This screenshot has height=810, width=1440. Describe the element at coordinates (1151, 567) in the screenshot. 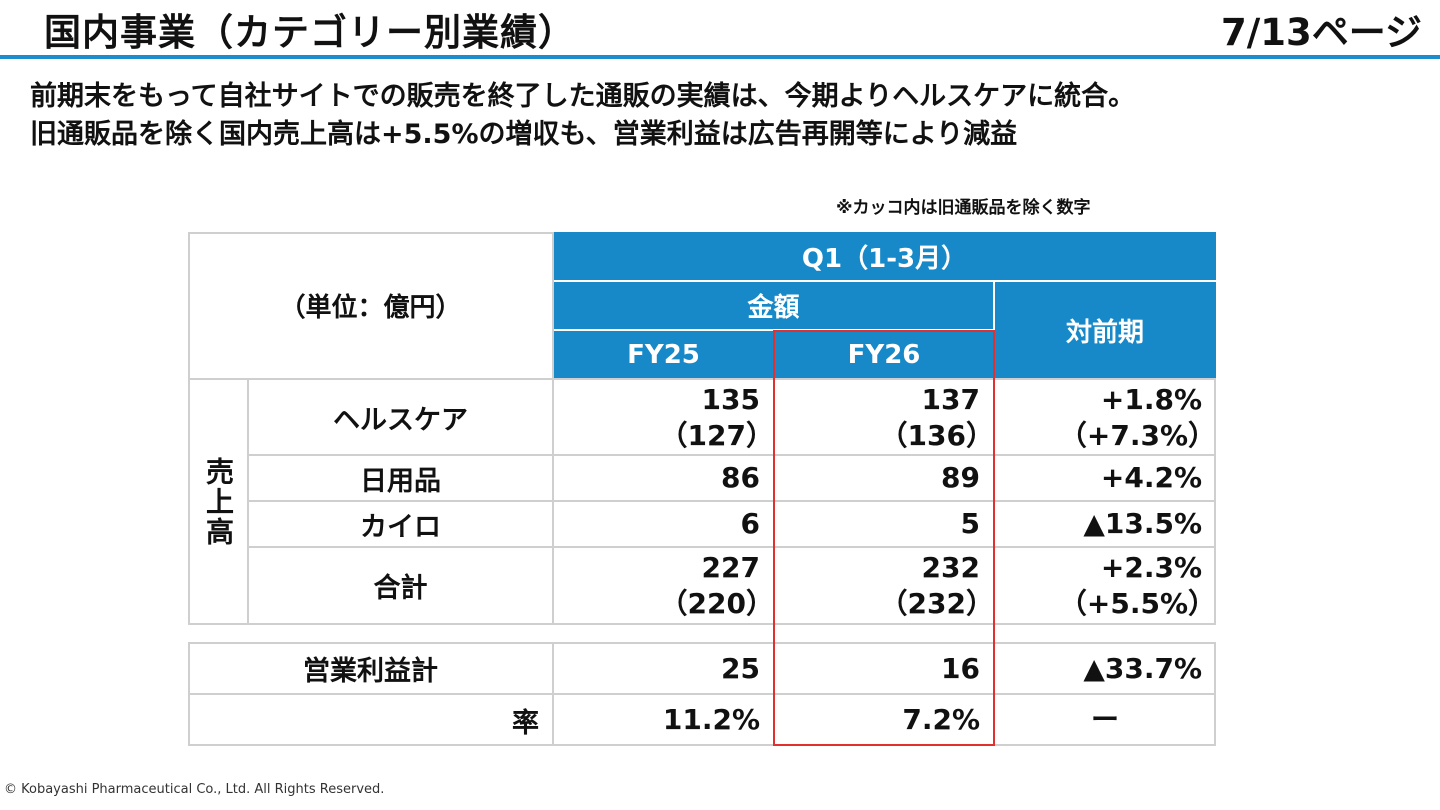

I see `total-yoy-value: +2.3%` at that location.